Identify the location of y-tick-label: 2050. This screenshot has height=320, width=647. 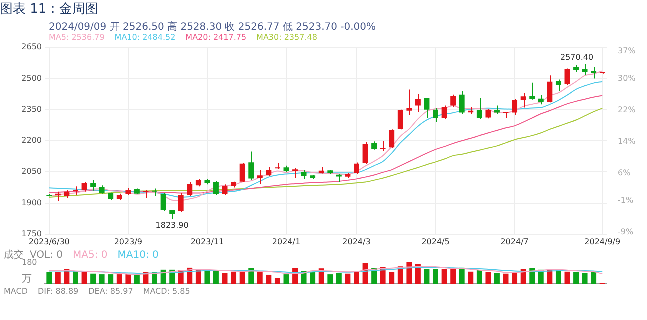
(32, 171).